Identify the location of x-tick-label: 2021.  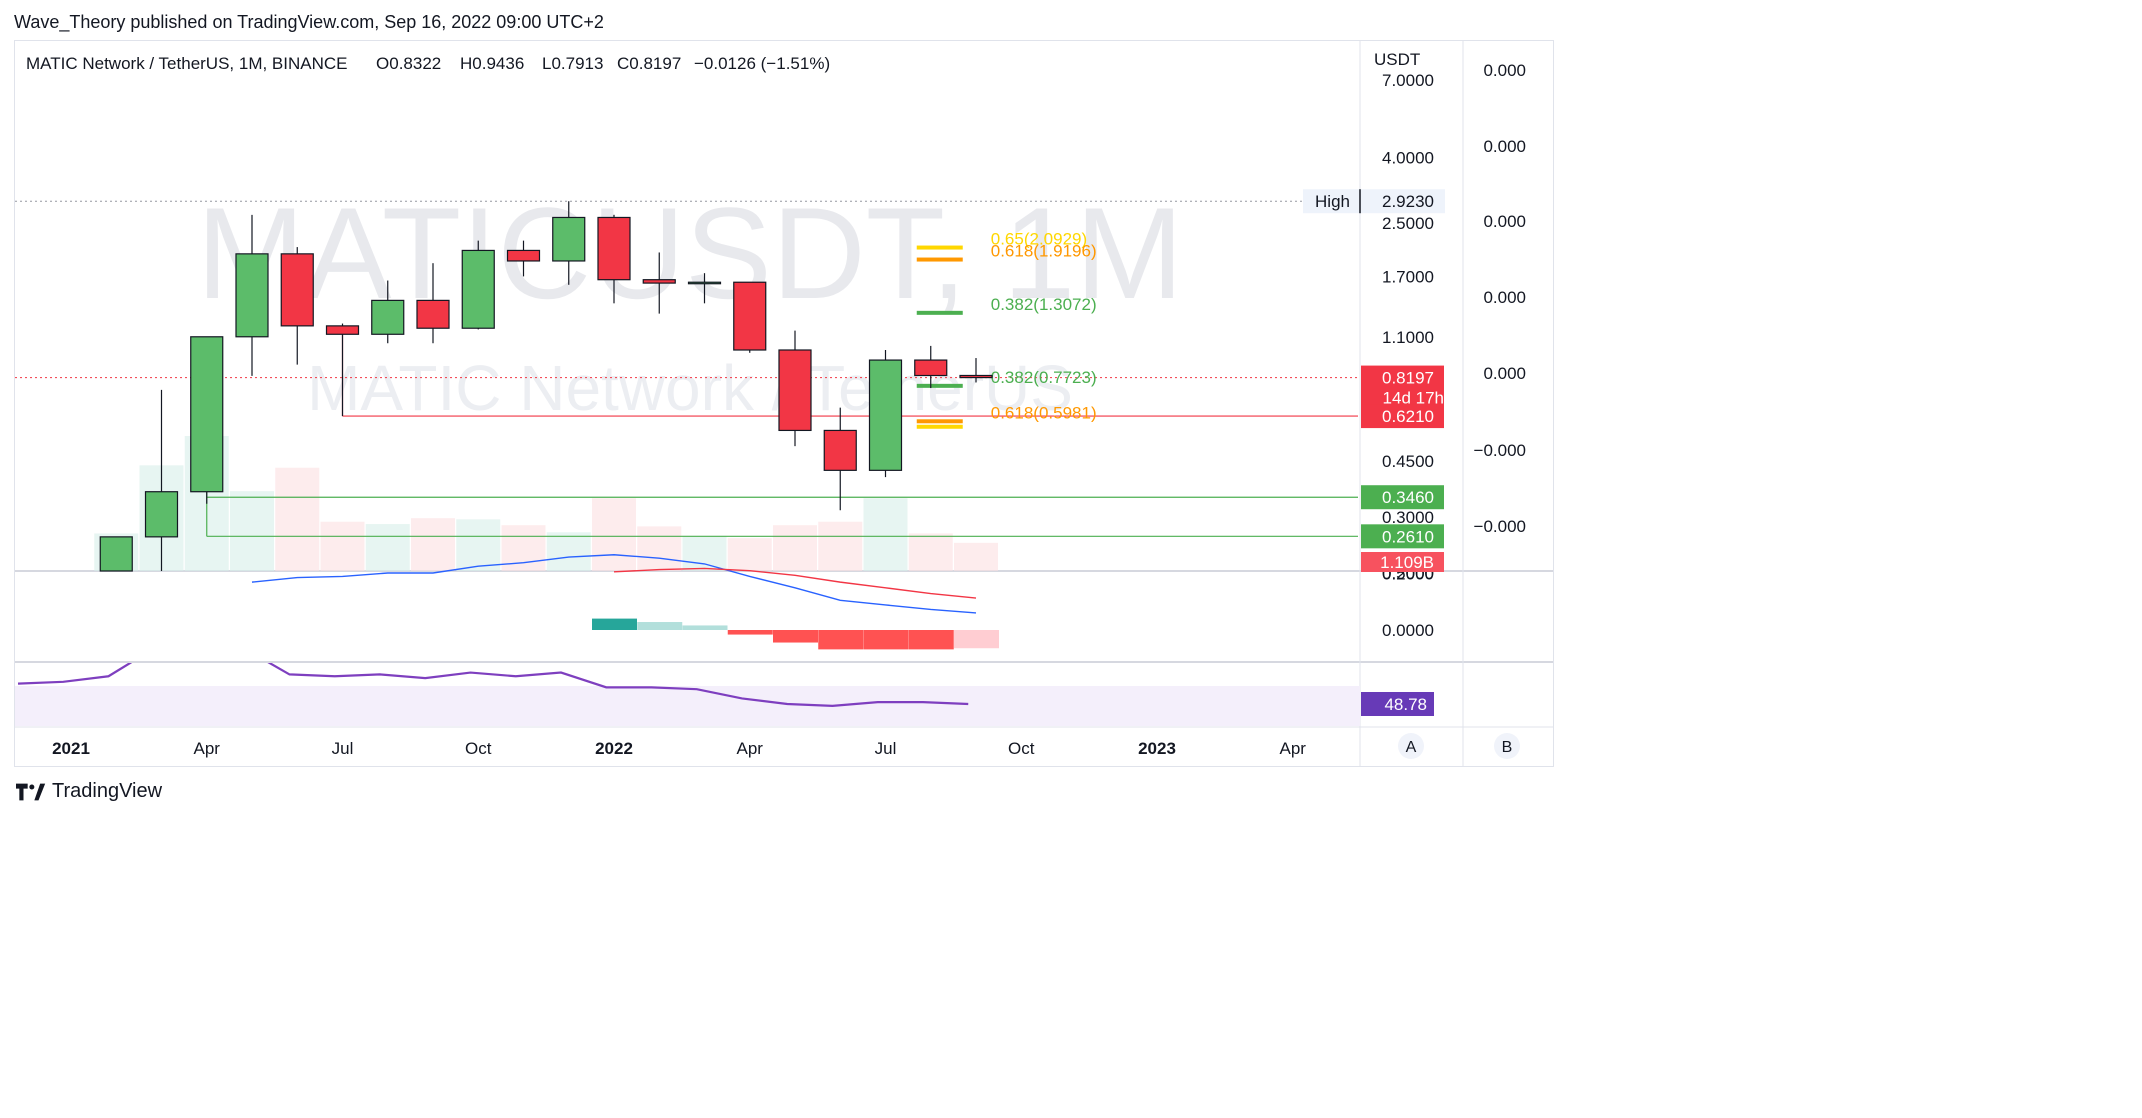
(71, 748).